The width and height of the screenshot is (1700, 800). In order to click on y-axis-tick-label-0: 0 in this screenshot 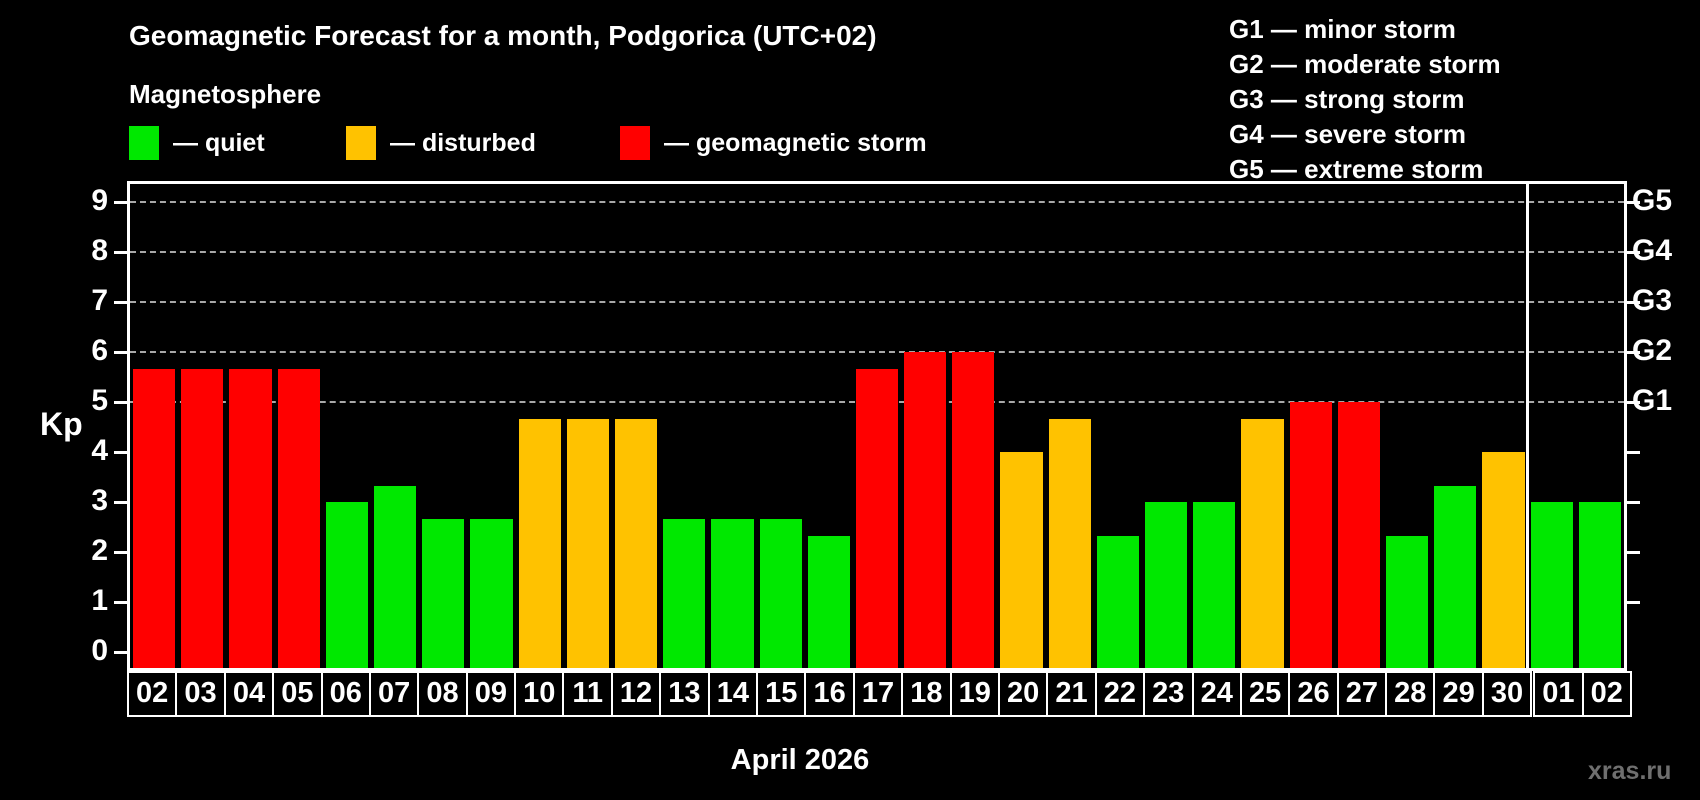, I will do `click(99, 650)`.